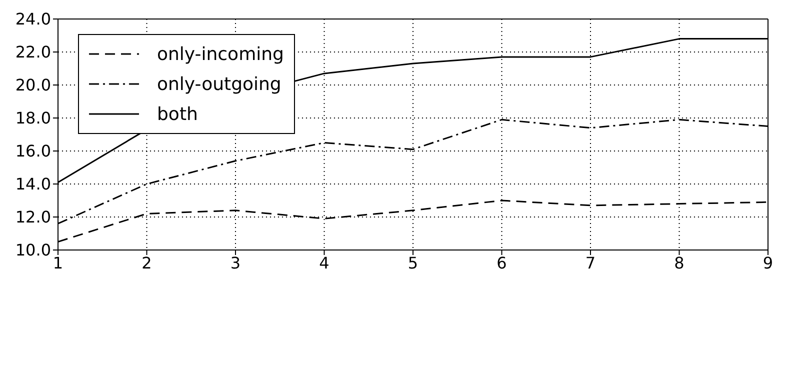 The width and height of the screenshot is (789, 386). Describe the element at coordinates (679, 262) in the screenshot. I see `x-tick-label: 8` at that location.